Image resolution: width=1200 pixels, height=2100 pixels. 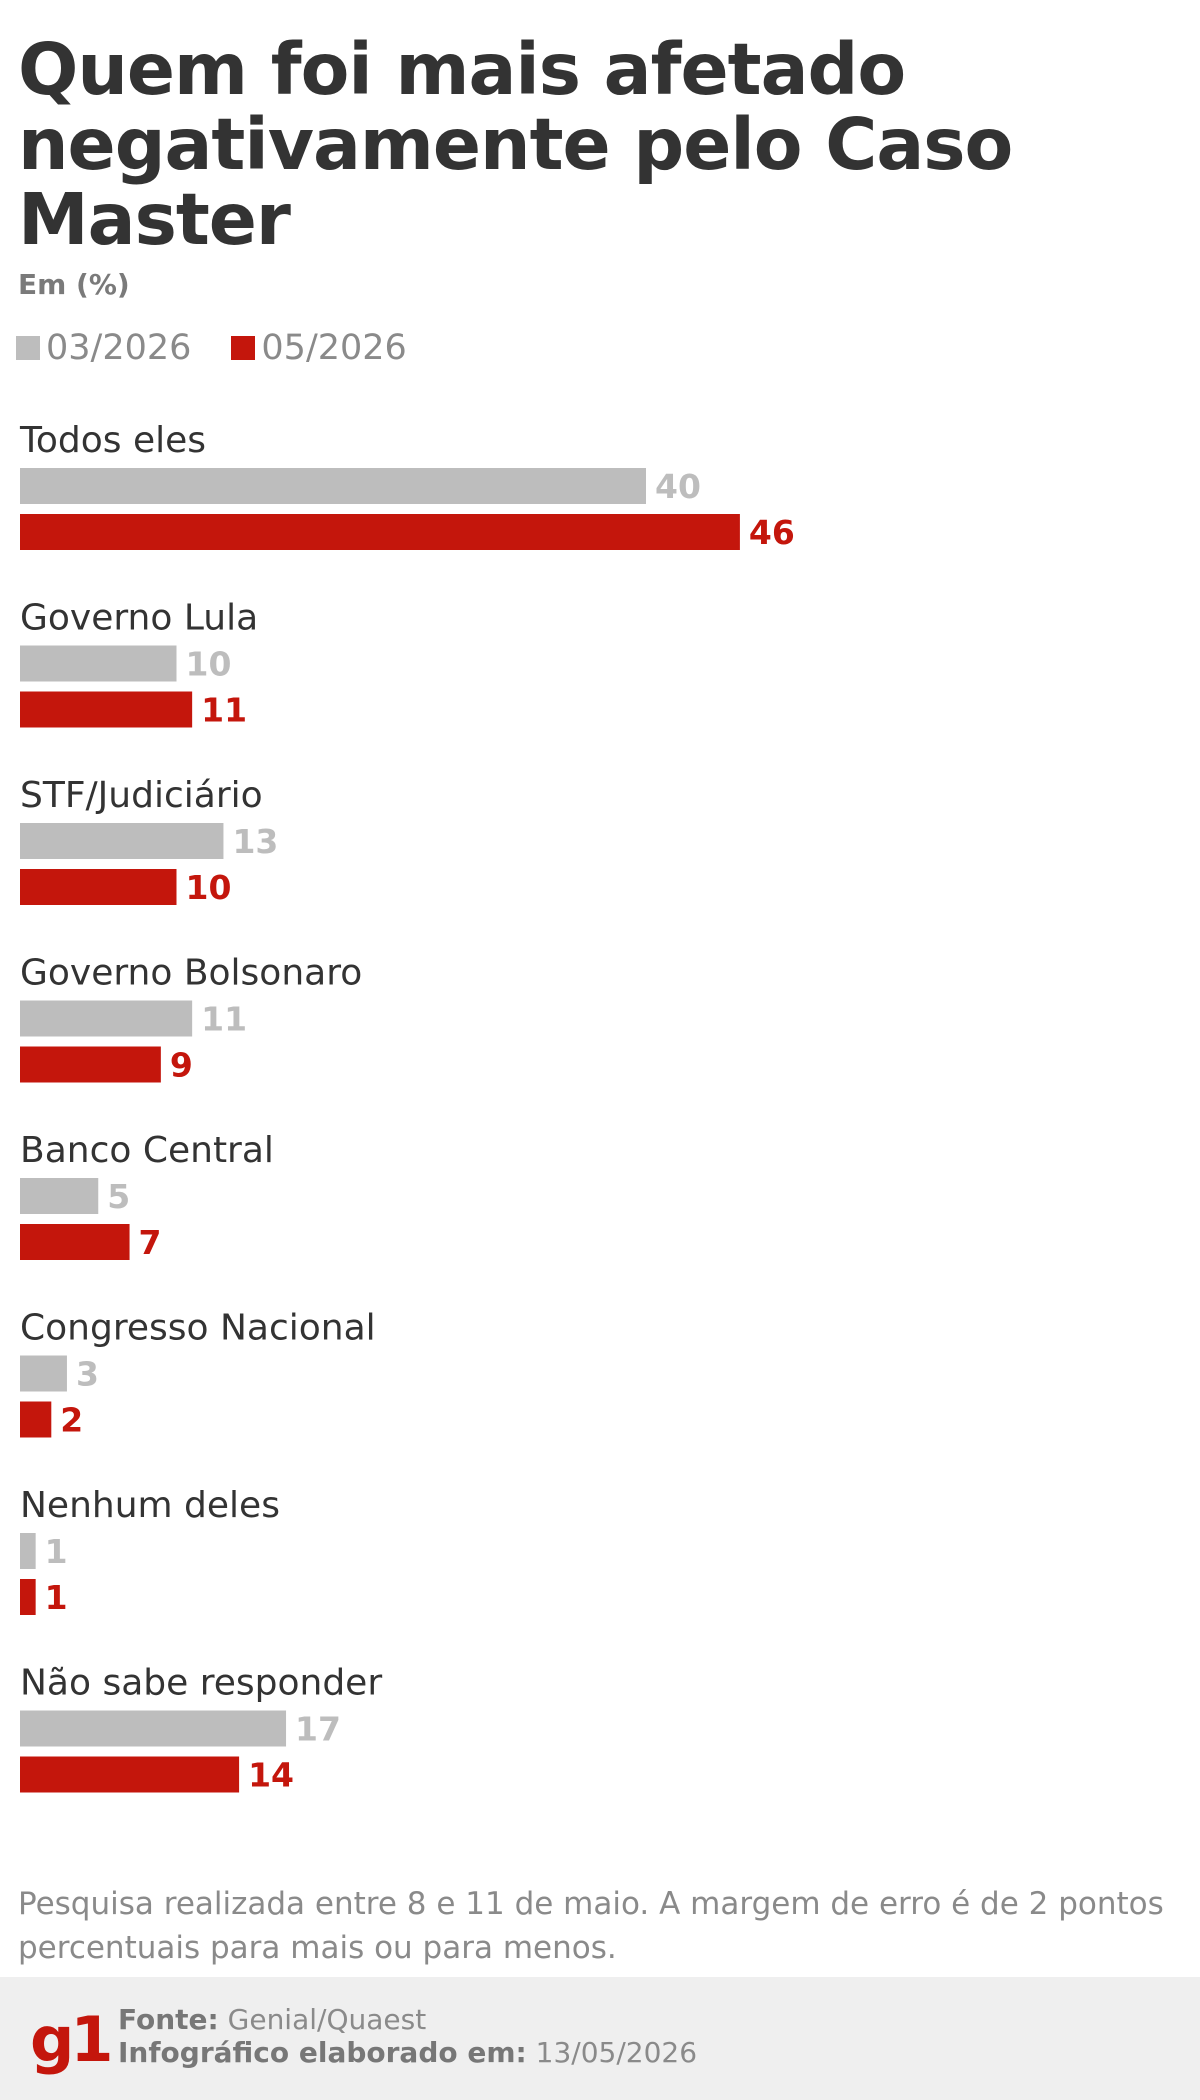 I want to click on category-label: Governo Bolsonaro, so click(x=191, y=973).